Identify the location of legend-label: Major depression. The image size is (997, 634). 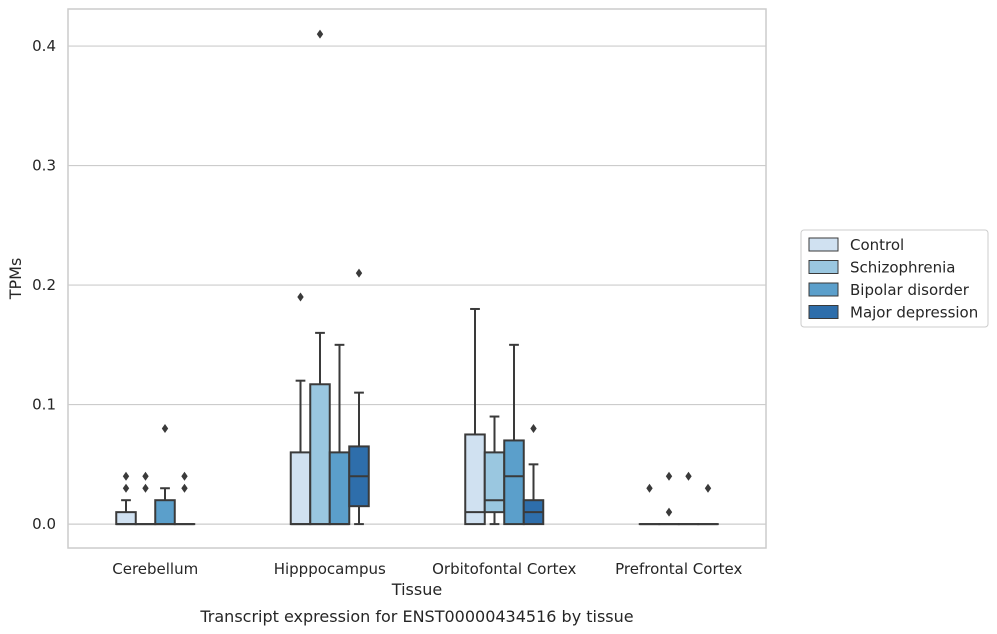
(914, 313).